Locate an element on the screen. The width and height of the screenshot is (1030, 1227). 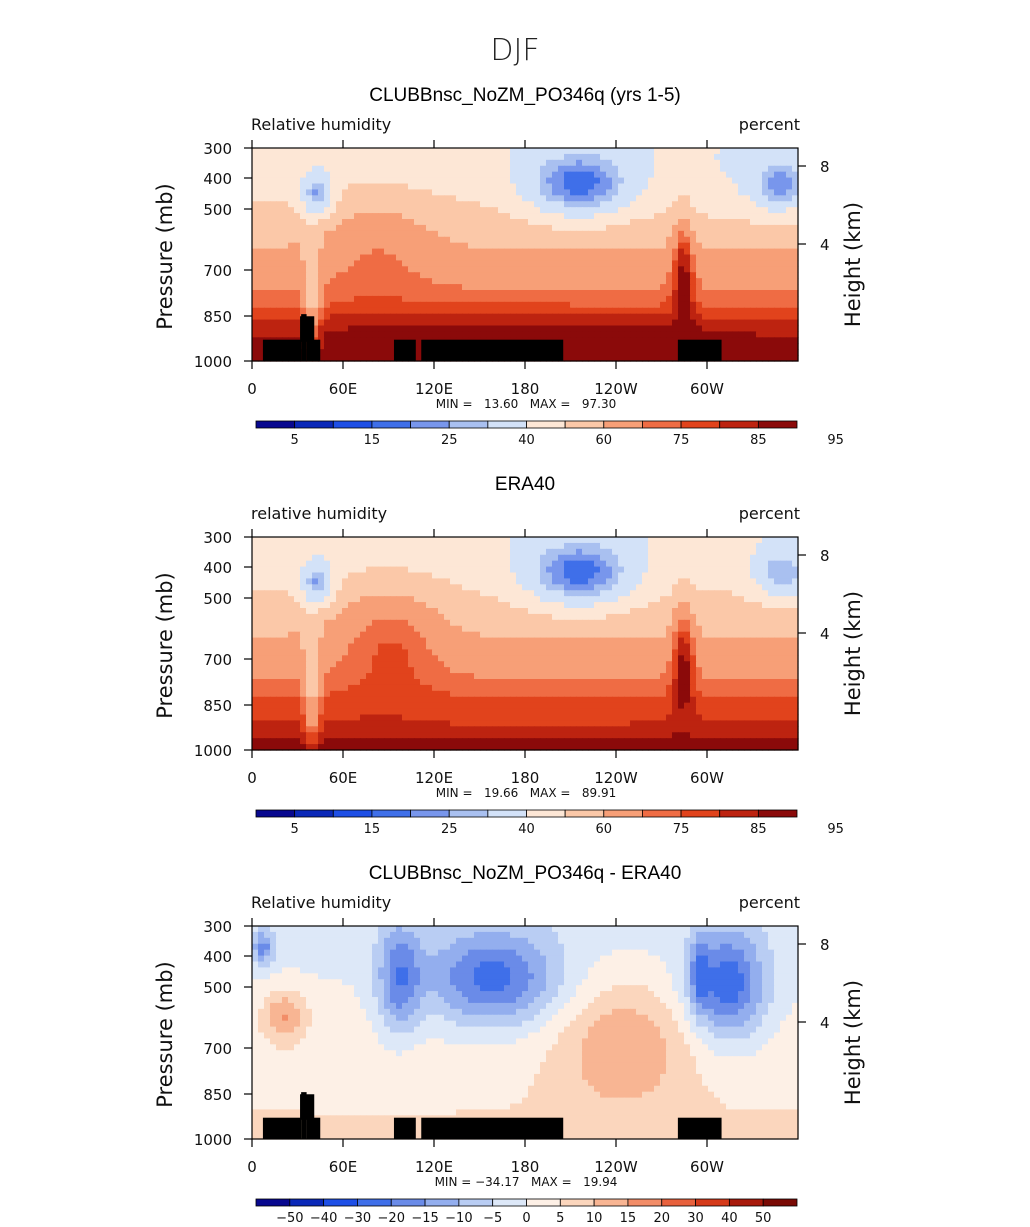
colorbar: −50 −40 −30 −20 −15 −10 −5 0 5 10 15 20 30 40 50 is located at coordinates (526, 1212).